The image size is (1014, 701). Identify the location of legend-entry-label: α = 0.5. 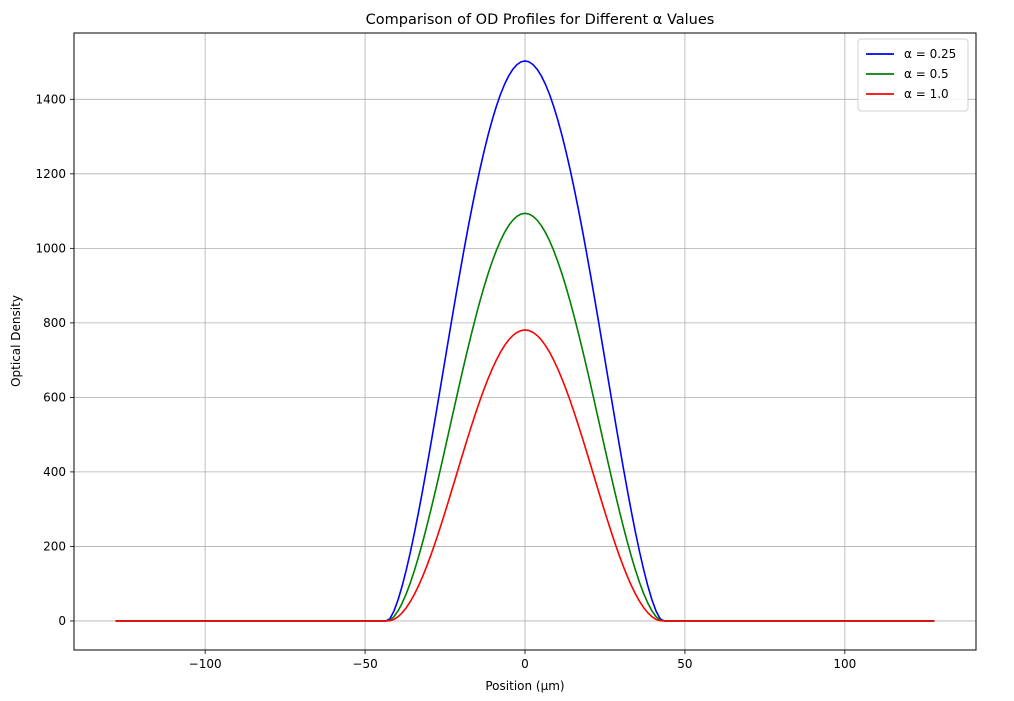
(926, 74).